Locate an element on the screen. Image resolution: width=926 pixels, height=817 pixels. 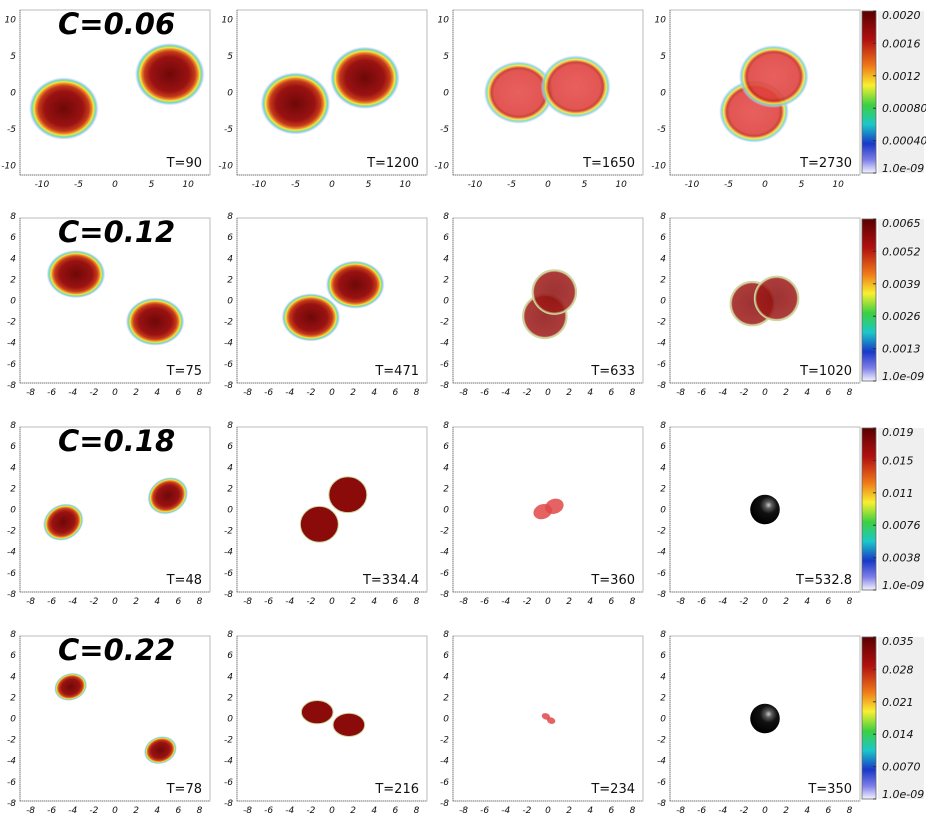
panel-frame is located at coordinates (115, 718).